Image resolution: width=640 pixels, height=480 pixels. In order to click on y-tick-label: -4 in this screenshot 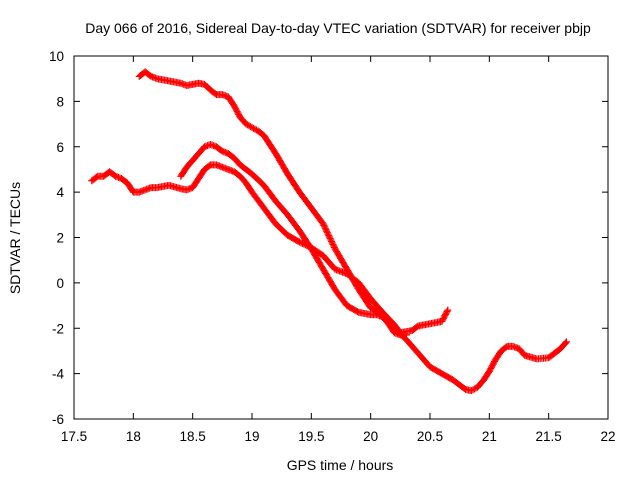, I will do `click(58, 374)`.